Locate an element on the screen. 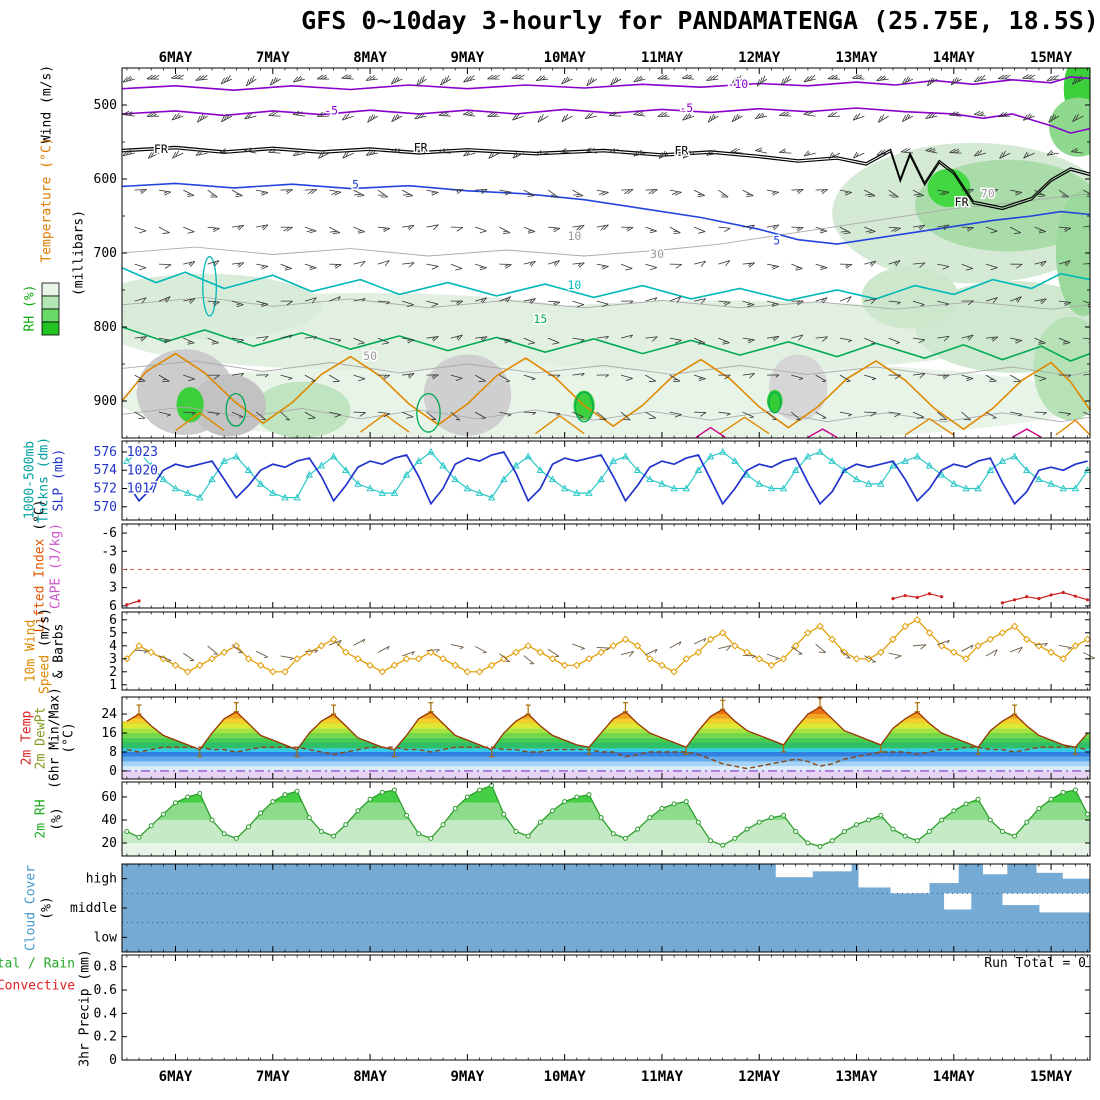 The height and width of the screenshot is (1100, 1100). svg-text: 15 is located at coordinates (540, 319).